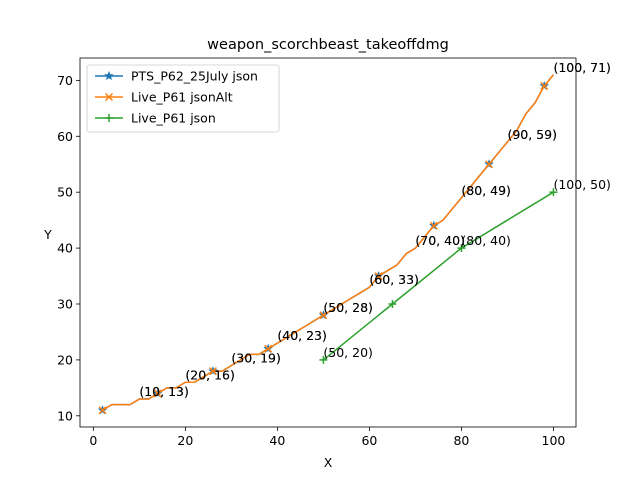 This screenshot has width=640, height=480. Describe the element at coordinates (65, 415) in the screenshot. I see `y-tick-label: 10` at that location.